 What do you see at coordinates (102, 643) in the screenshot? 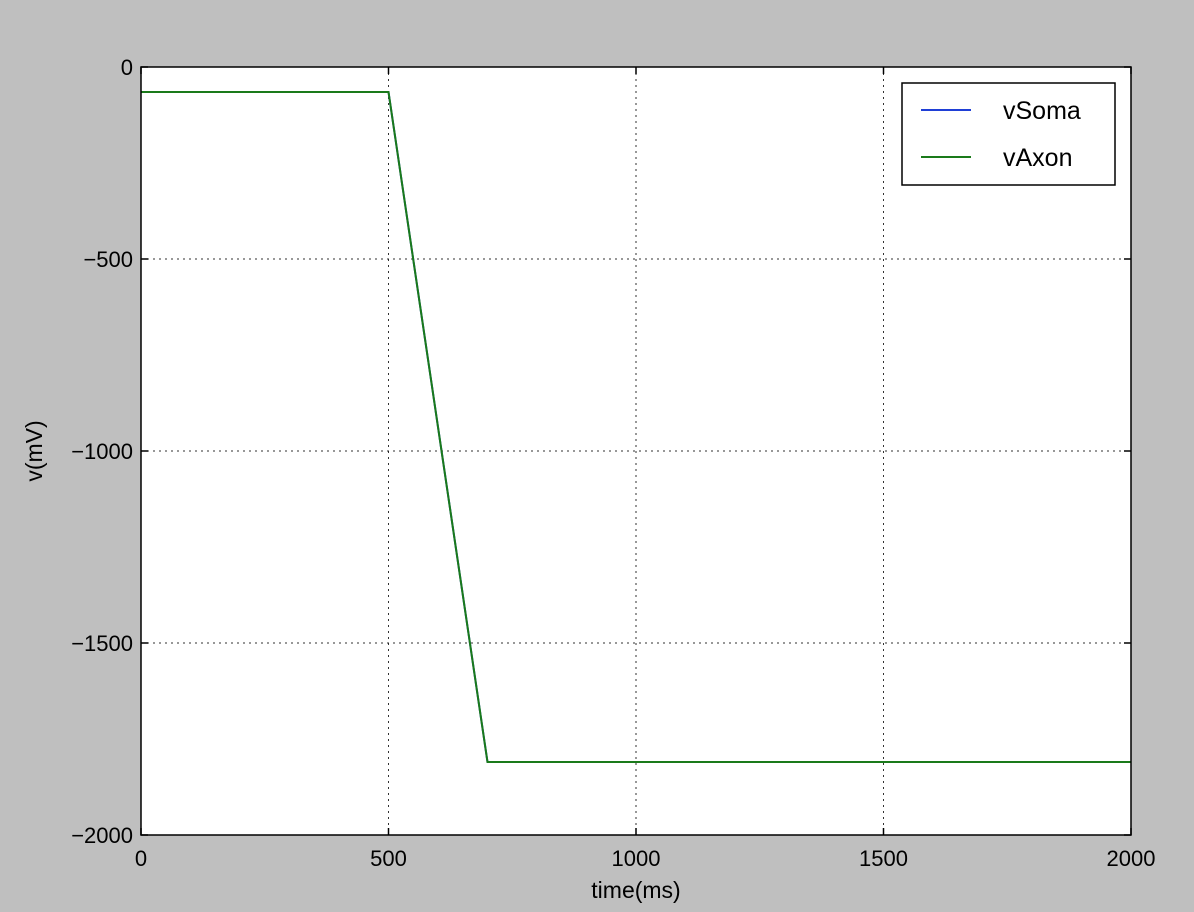
I see `y-tick-label: −1500` at bounding box center [102, 643].